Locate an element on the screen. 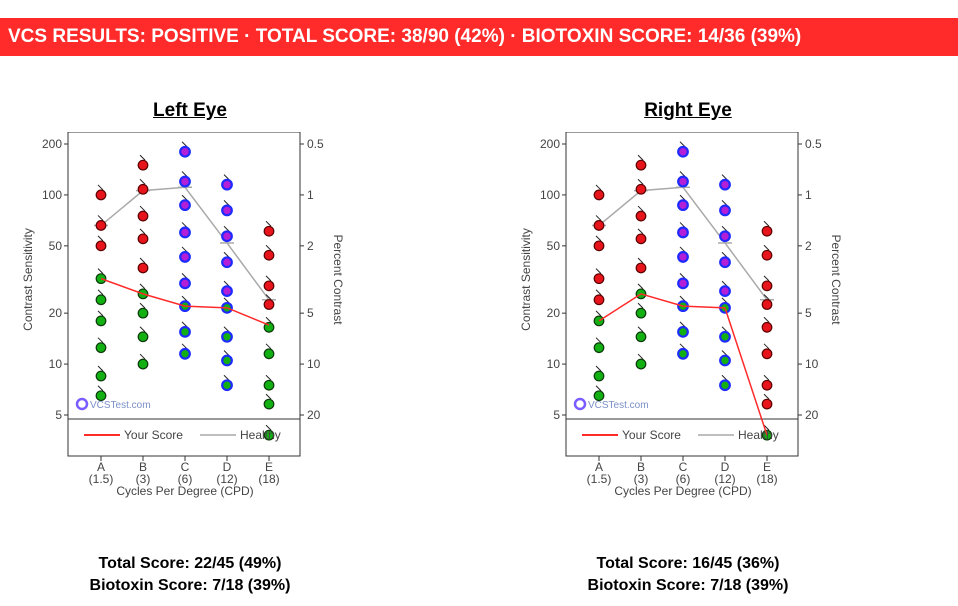 The width and height of the screenshot is (958, 606). legend-healthy-label: Healthy is located at coordinates (758, 435).